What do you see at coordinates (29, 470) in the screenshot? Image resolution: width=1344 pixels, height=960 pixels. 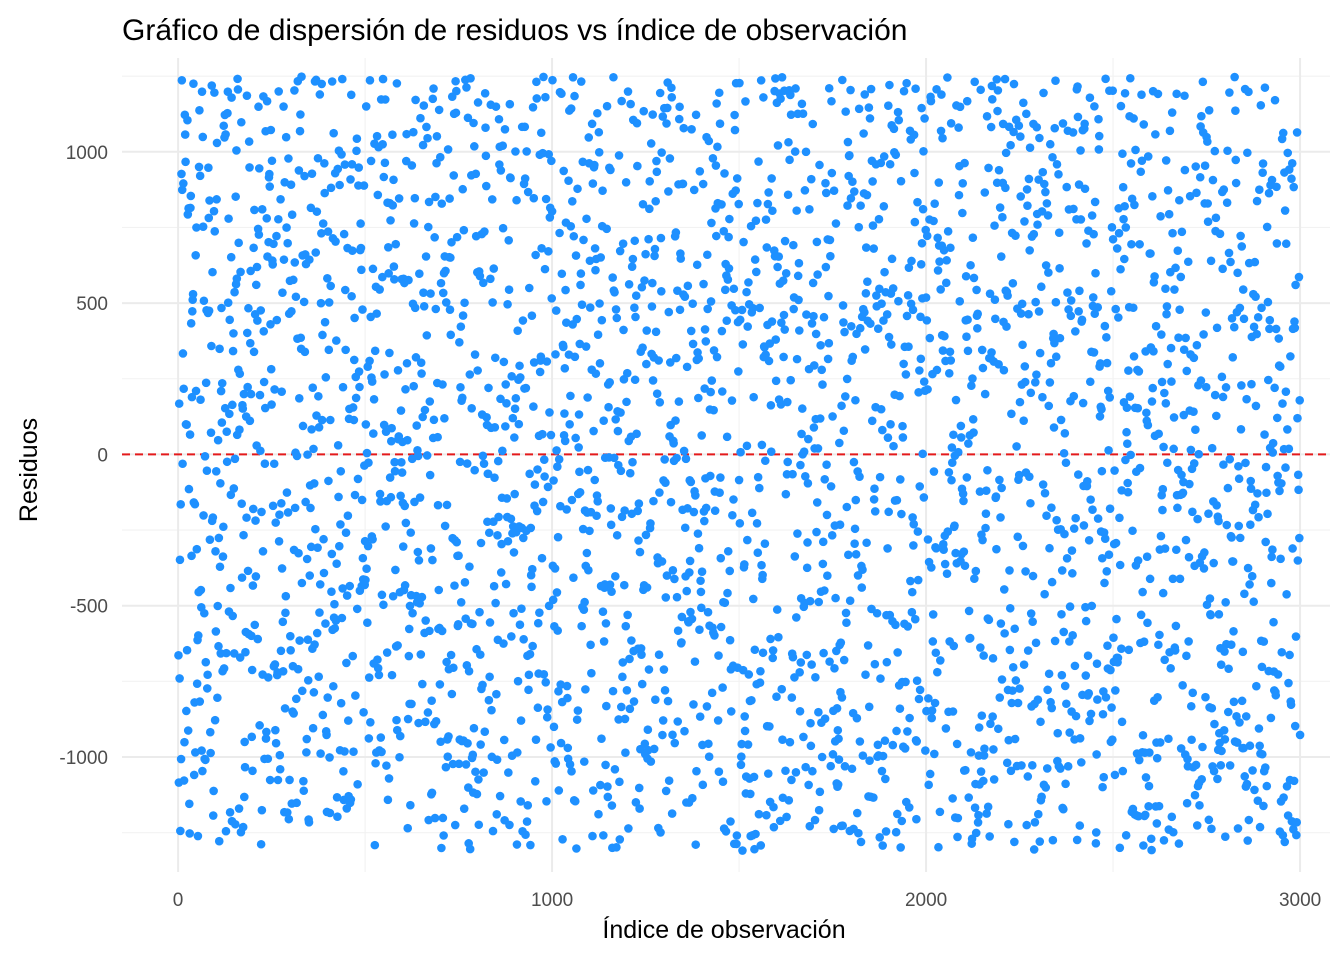 I see `y-axis-title: Residuos` at bounding box center [29, 470].